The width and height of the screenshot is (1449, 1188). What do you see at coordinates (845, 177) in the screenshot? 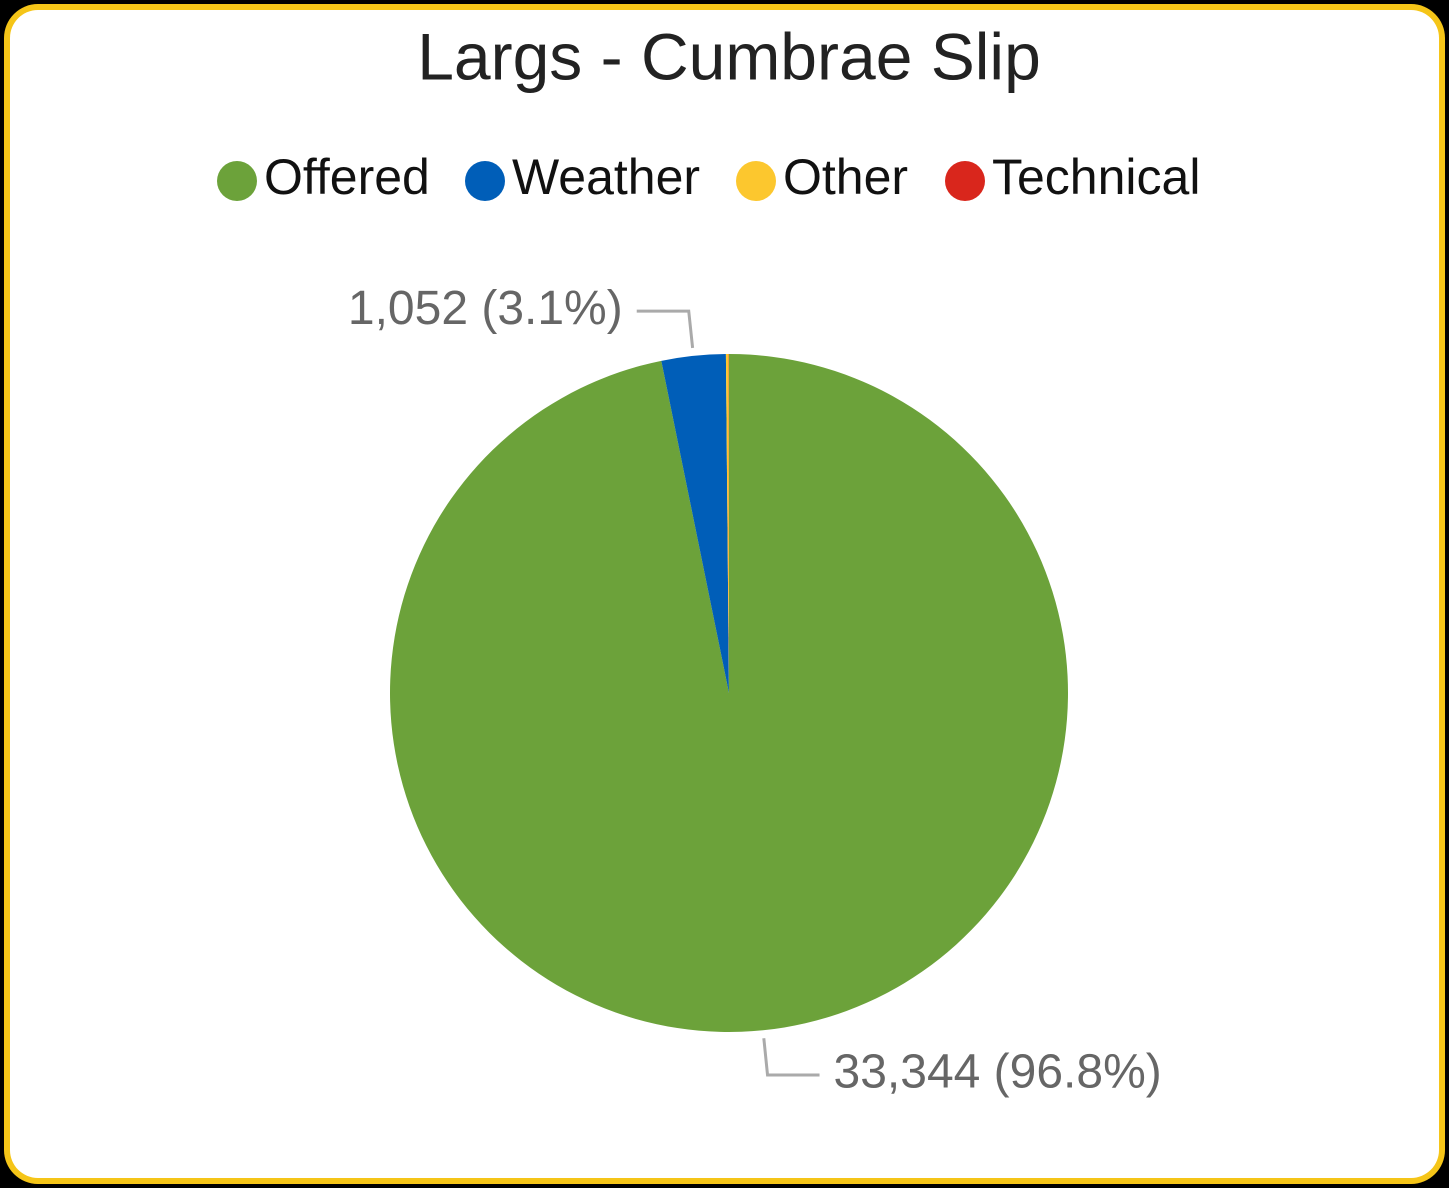
I see `legend-label: Other` at bounding box center [845, 177].